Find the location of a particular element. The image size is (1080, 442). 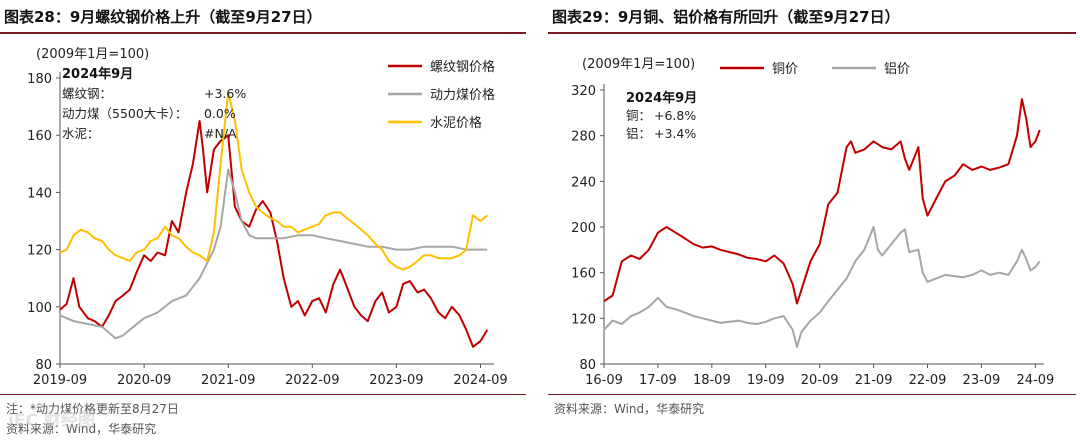

annotation-label: 螺纹钢： is located at coordinates (87, 93).